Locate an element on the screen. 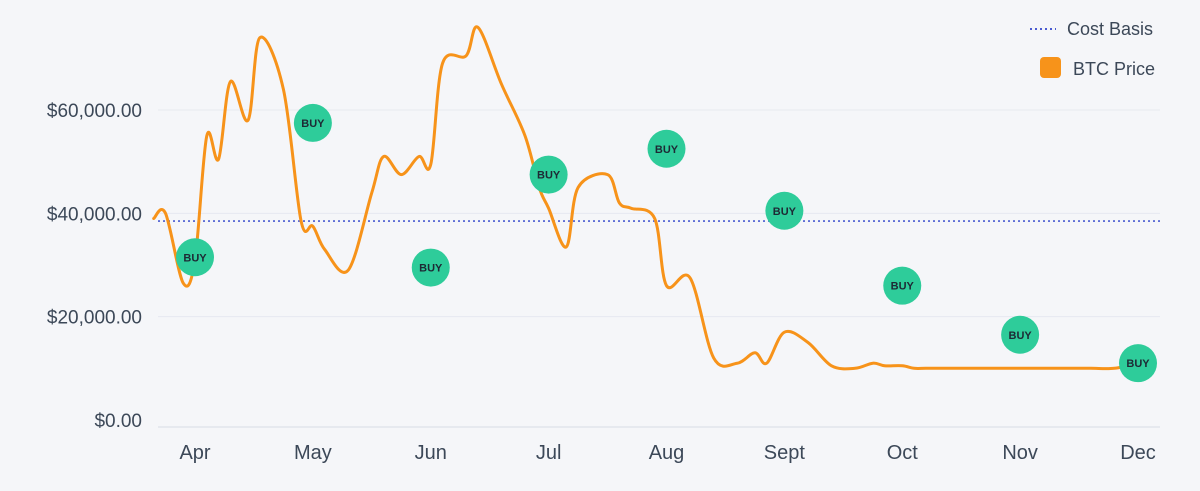 Image resolution: width=1200 pixels, height=491 pixels. y-tick-label: $0.00 is located at coordinates (118, 421).